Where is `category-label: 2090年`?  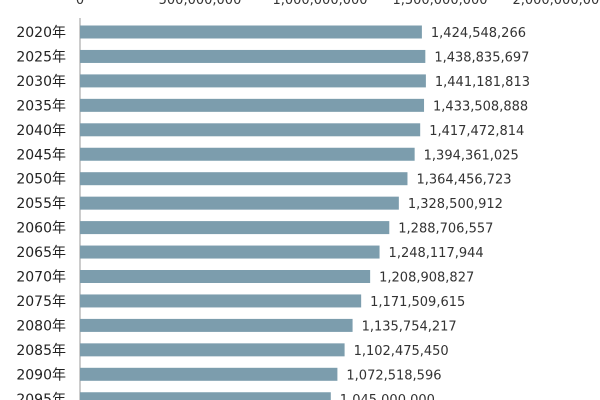
category-label: 2090年 is located at coordinates (41, 375).